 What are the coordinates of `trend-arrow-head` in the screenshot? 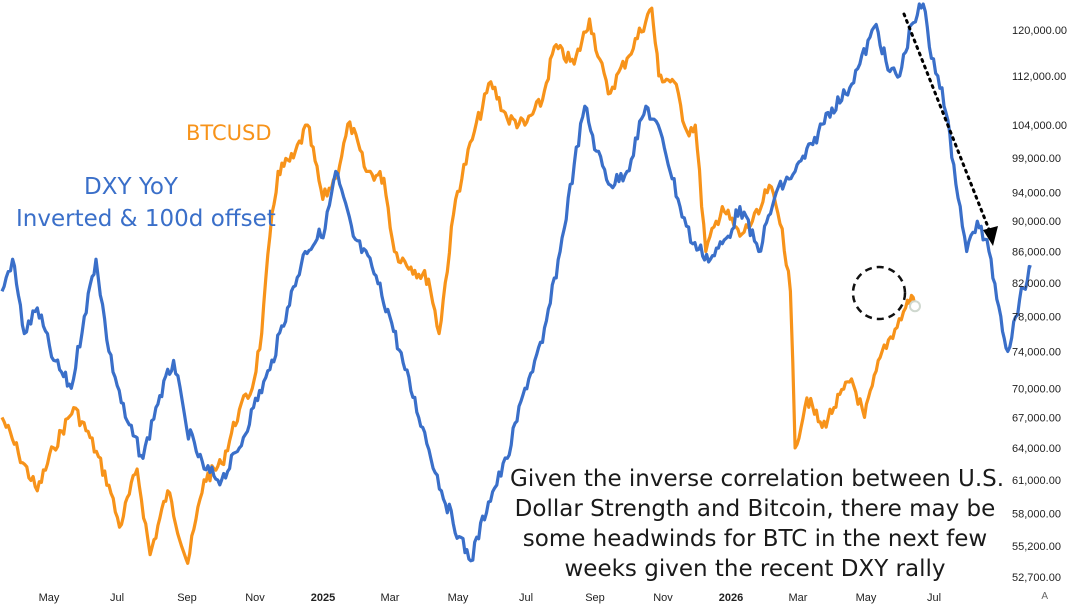 It's located at (990, 236).